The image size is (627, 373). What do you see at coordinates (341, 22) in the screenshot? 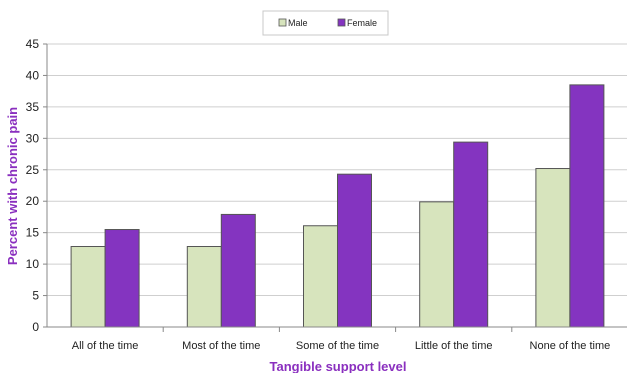
I see `legend-swatch-female` at bounding box center [341, 22].